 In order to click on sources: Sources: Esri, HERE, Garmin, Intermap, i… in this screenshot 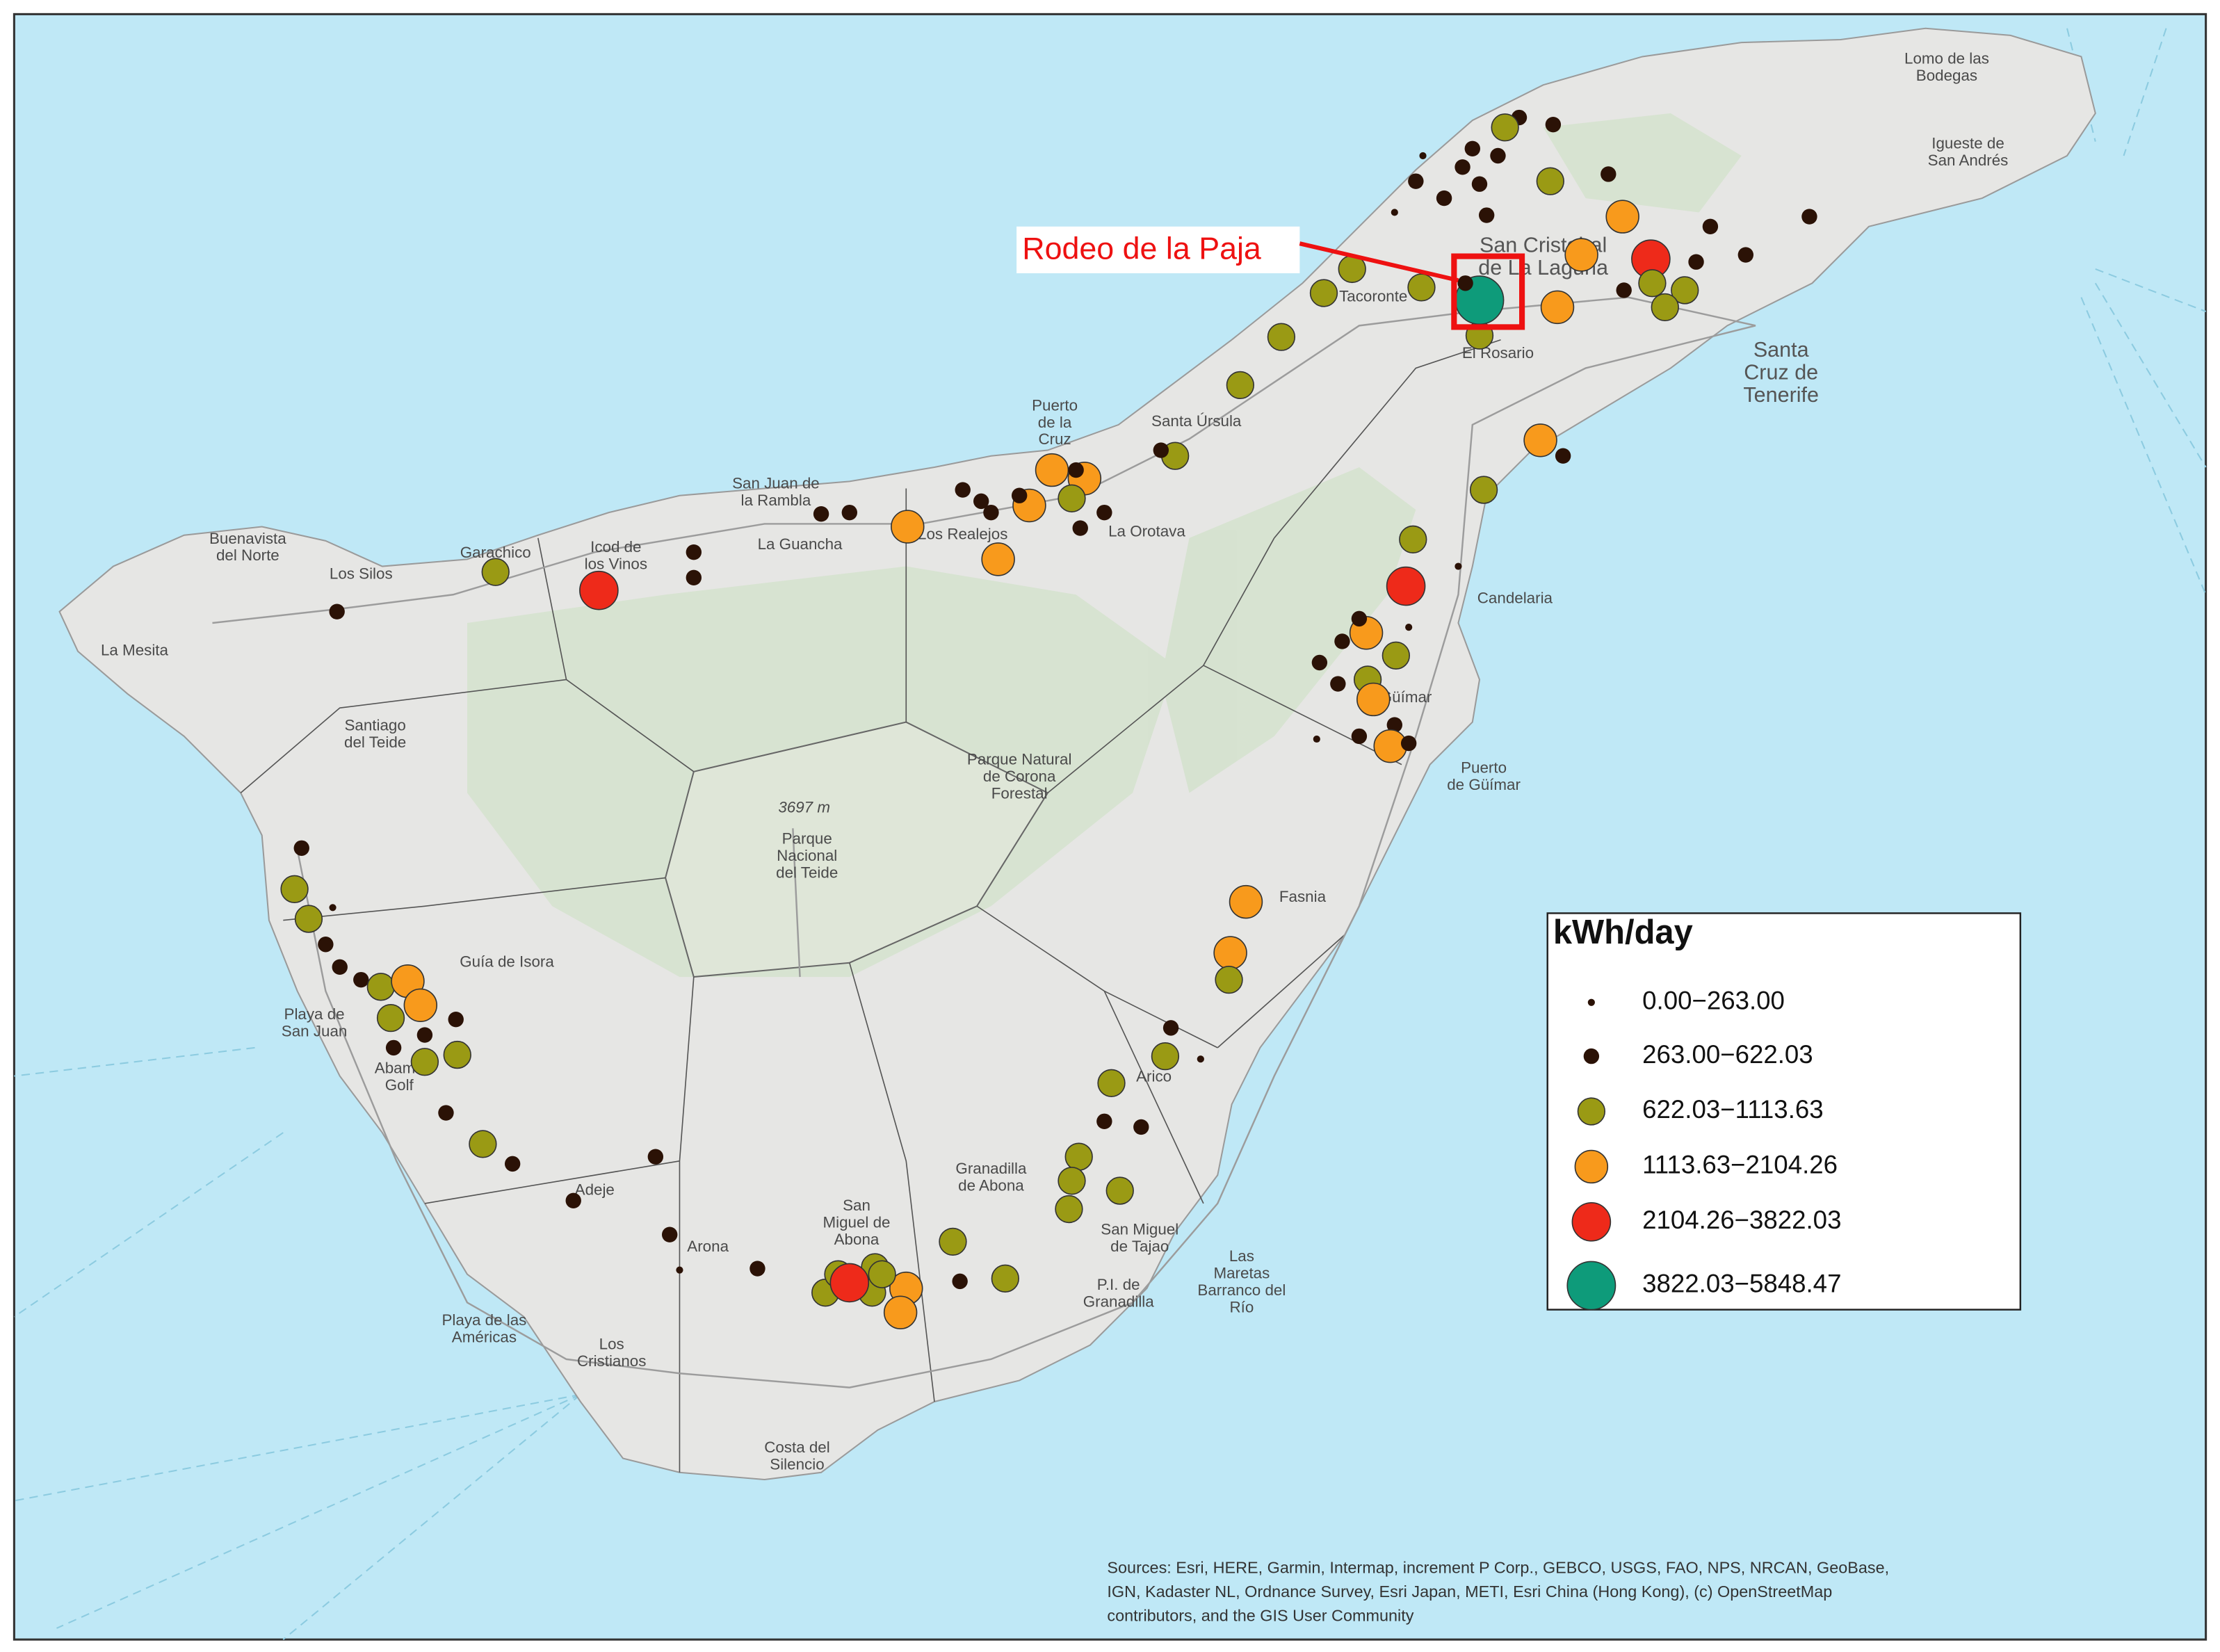, I will do `click(1498, 1591)`.